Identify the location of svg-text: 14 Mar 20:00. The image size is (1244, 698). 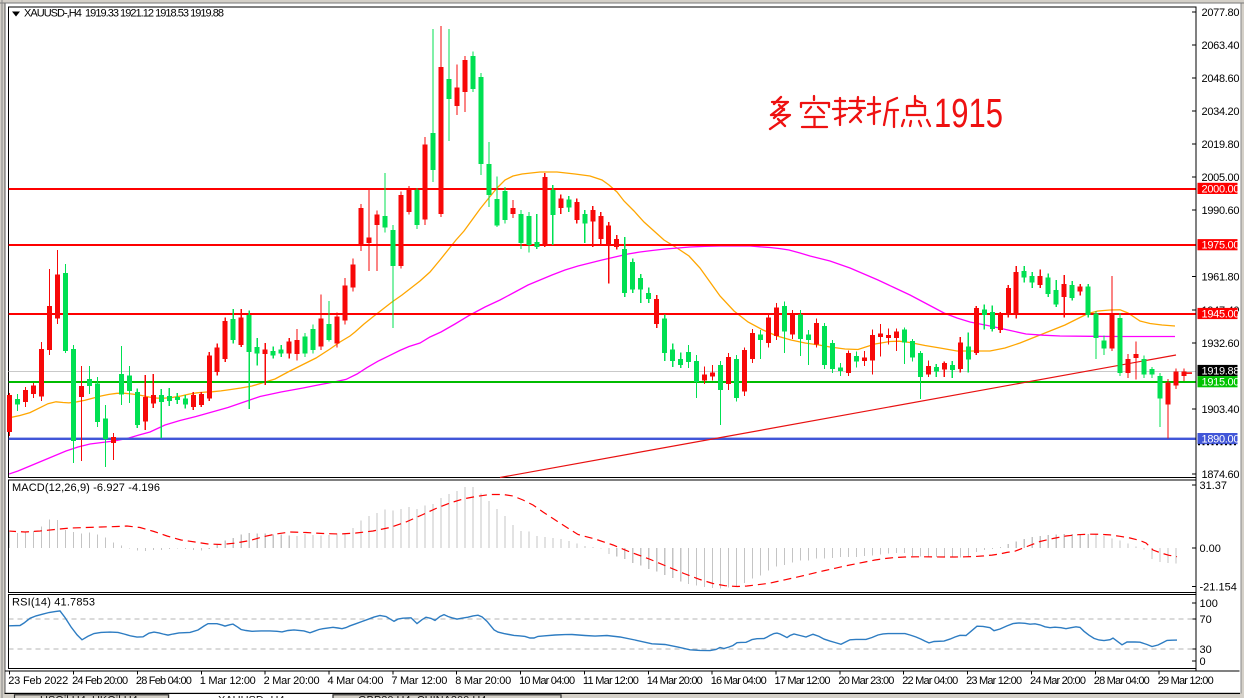
(675, 681).